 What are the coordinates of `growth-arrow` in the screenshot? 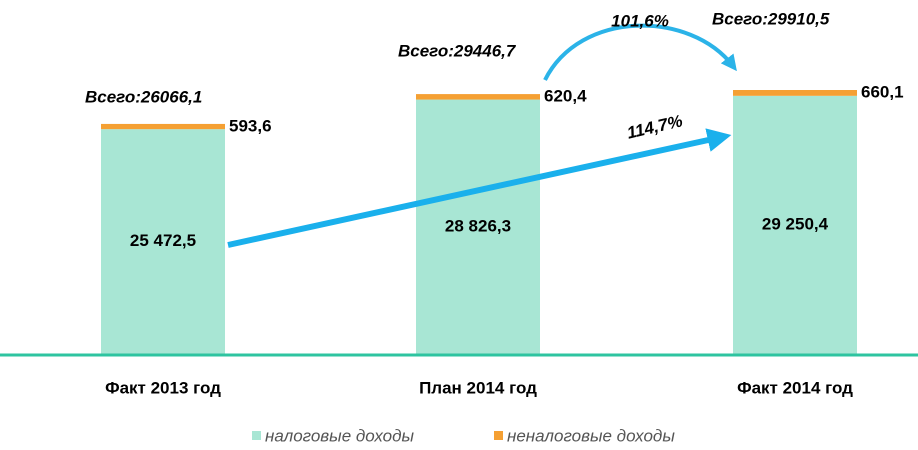 It's located at (479, 188).